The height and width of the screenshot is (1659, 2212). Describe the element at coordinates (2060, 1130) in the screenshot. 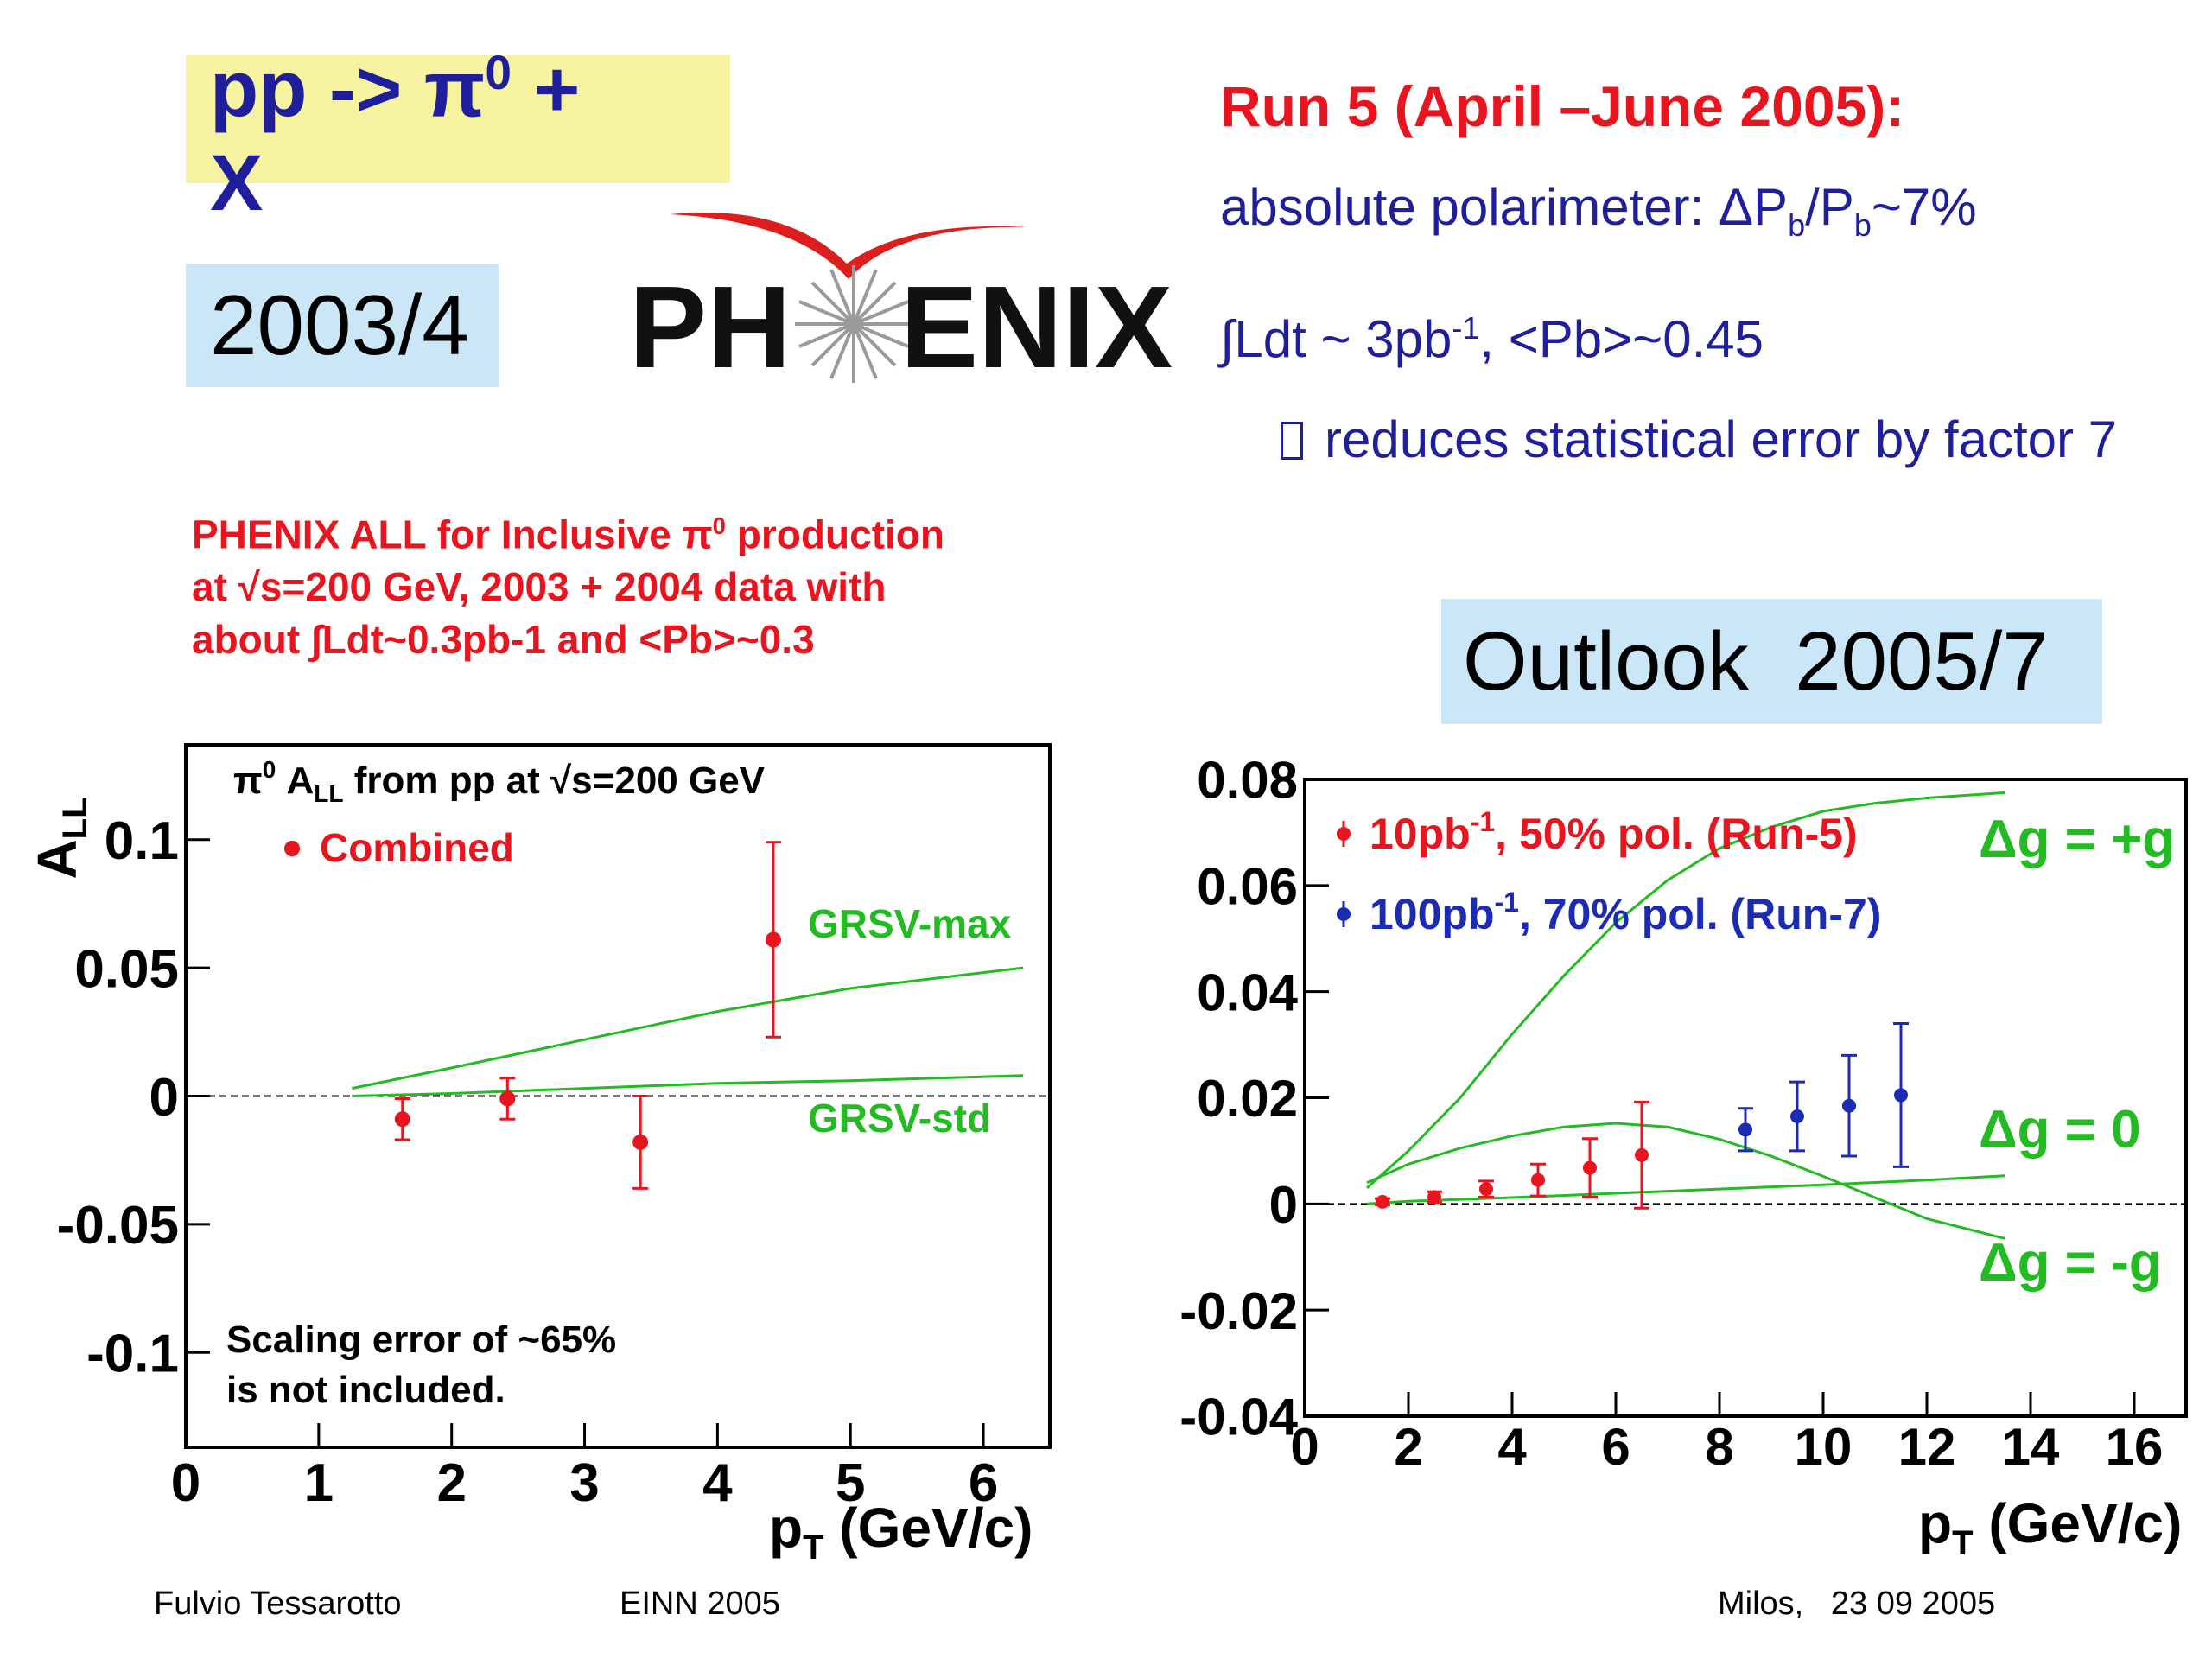

I see `right-label-dg-zero: Δg = 0` at that location.